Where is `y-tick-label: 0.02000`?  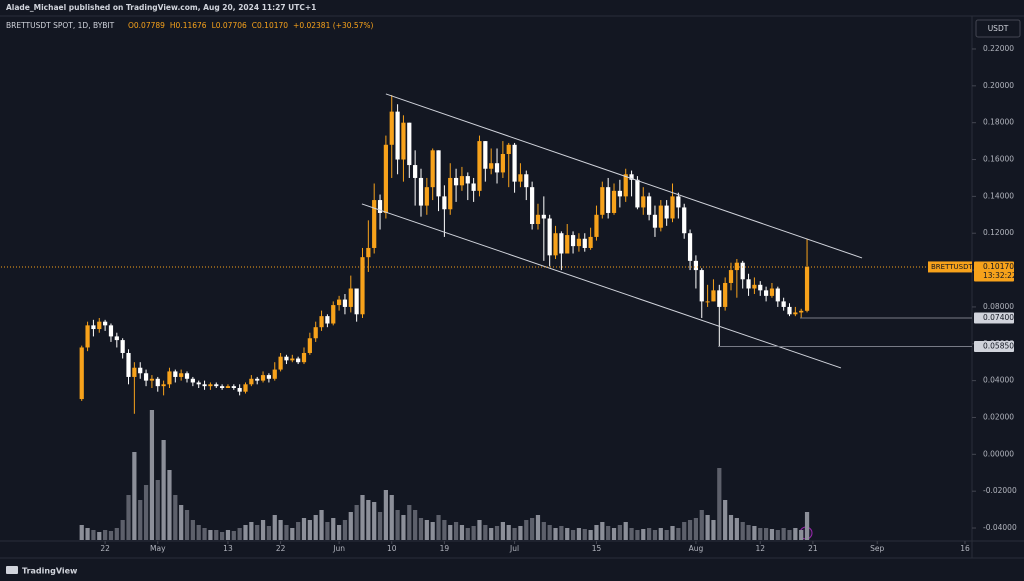 y-tick-label: 0.02000 is located at coordinates (998, 416).